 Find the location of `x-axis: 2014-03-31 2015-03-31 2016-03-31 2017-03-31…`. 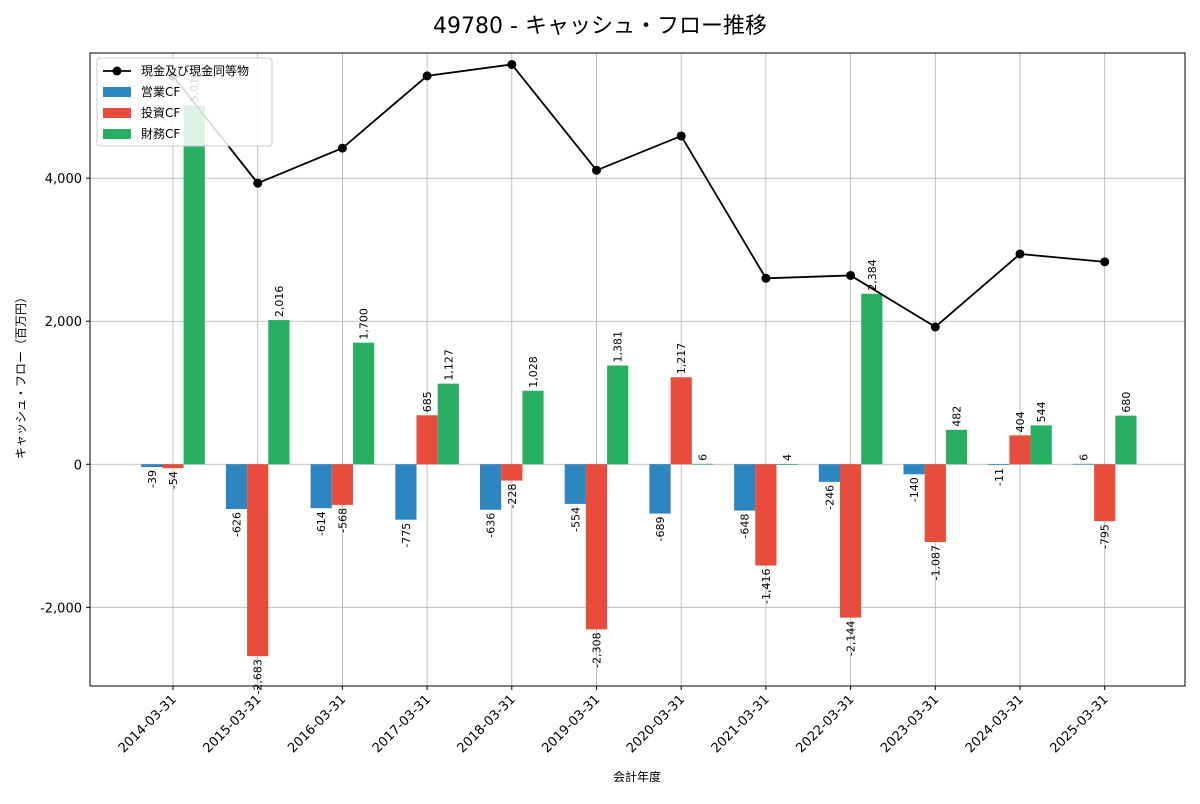

x-axis: 2014-03-31 2015-03-31 2016-03-31 2017-03-31… is located at coordinates (614, 721).